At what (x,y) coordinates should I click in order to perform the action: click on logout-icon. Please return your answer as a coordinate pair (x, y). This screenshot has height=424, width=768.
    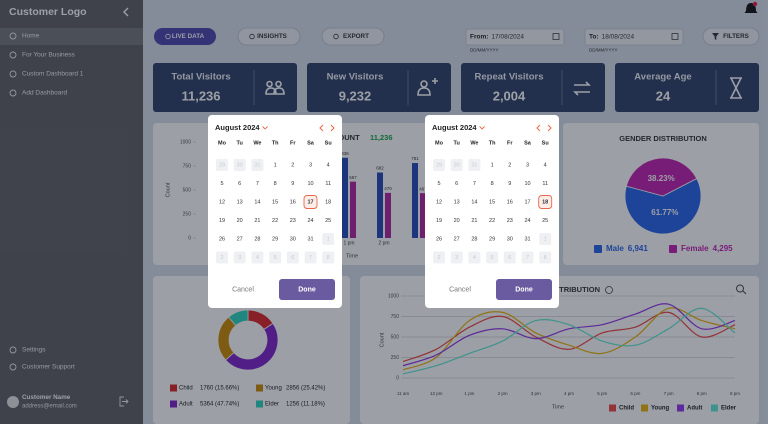
    Looking at the image, I should click on (124, 401).